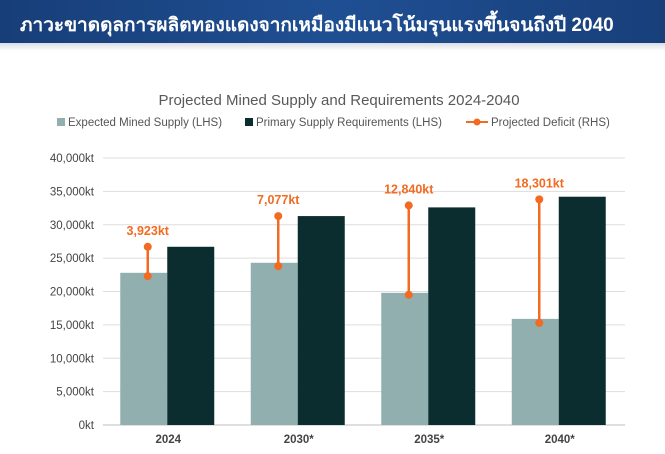  What do you see at coordinates (349, 123) in the screenshot?
I see `legend-label-requirements: Primary Supply Requirements (LHS)` at bounding box center [349, 123].